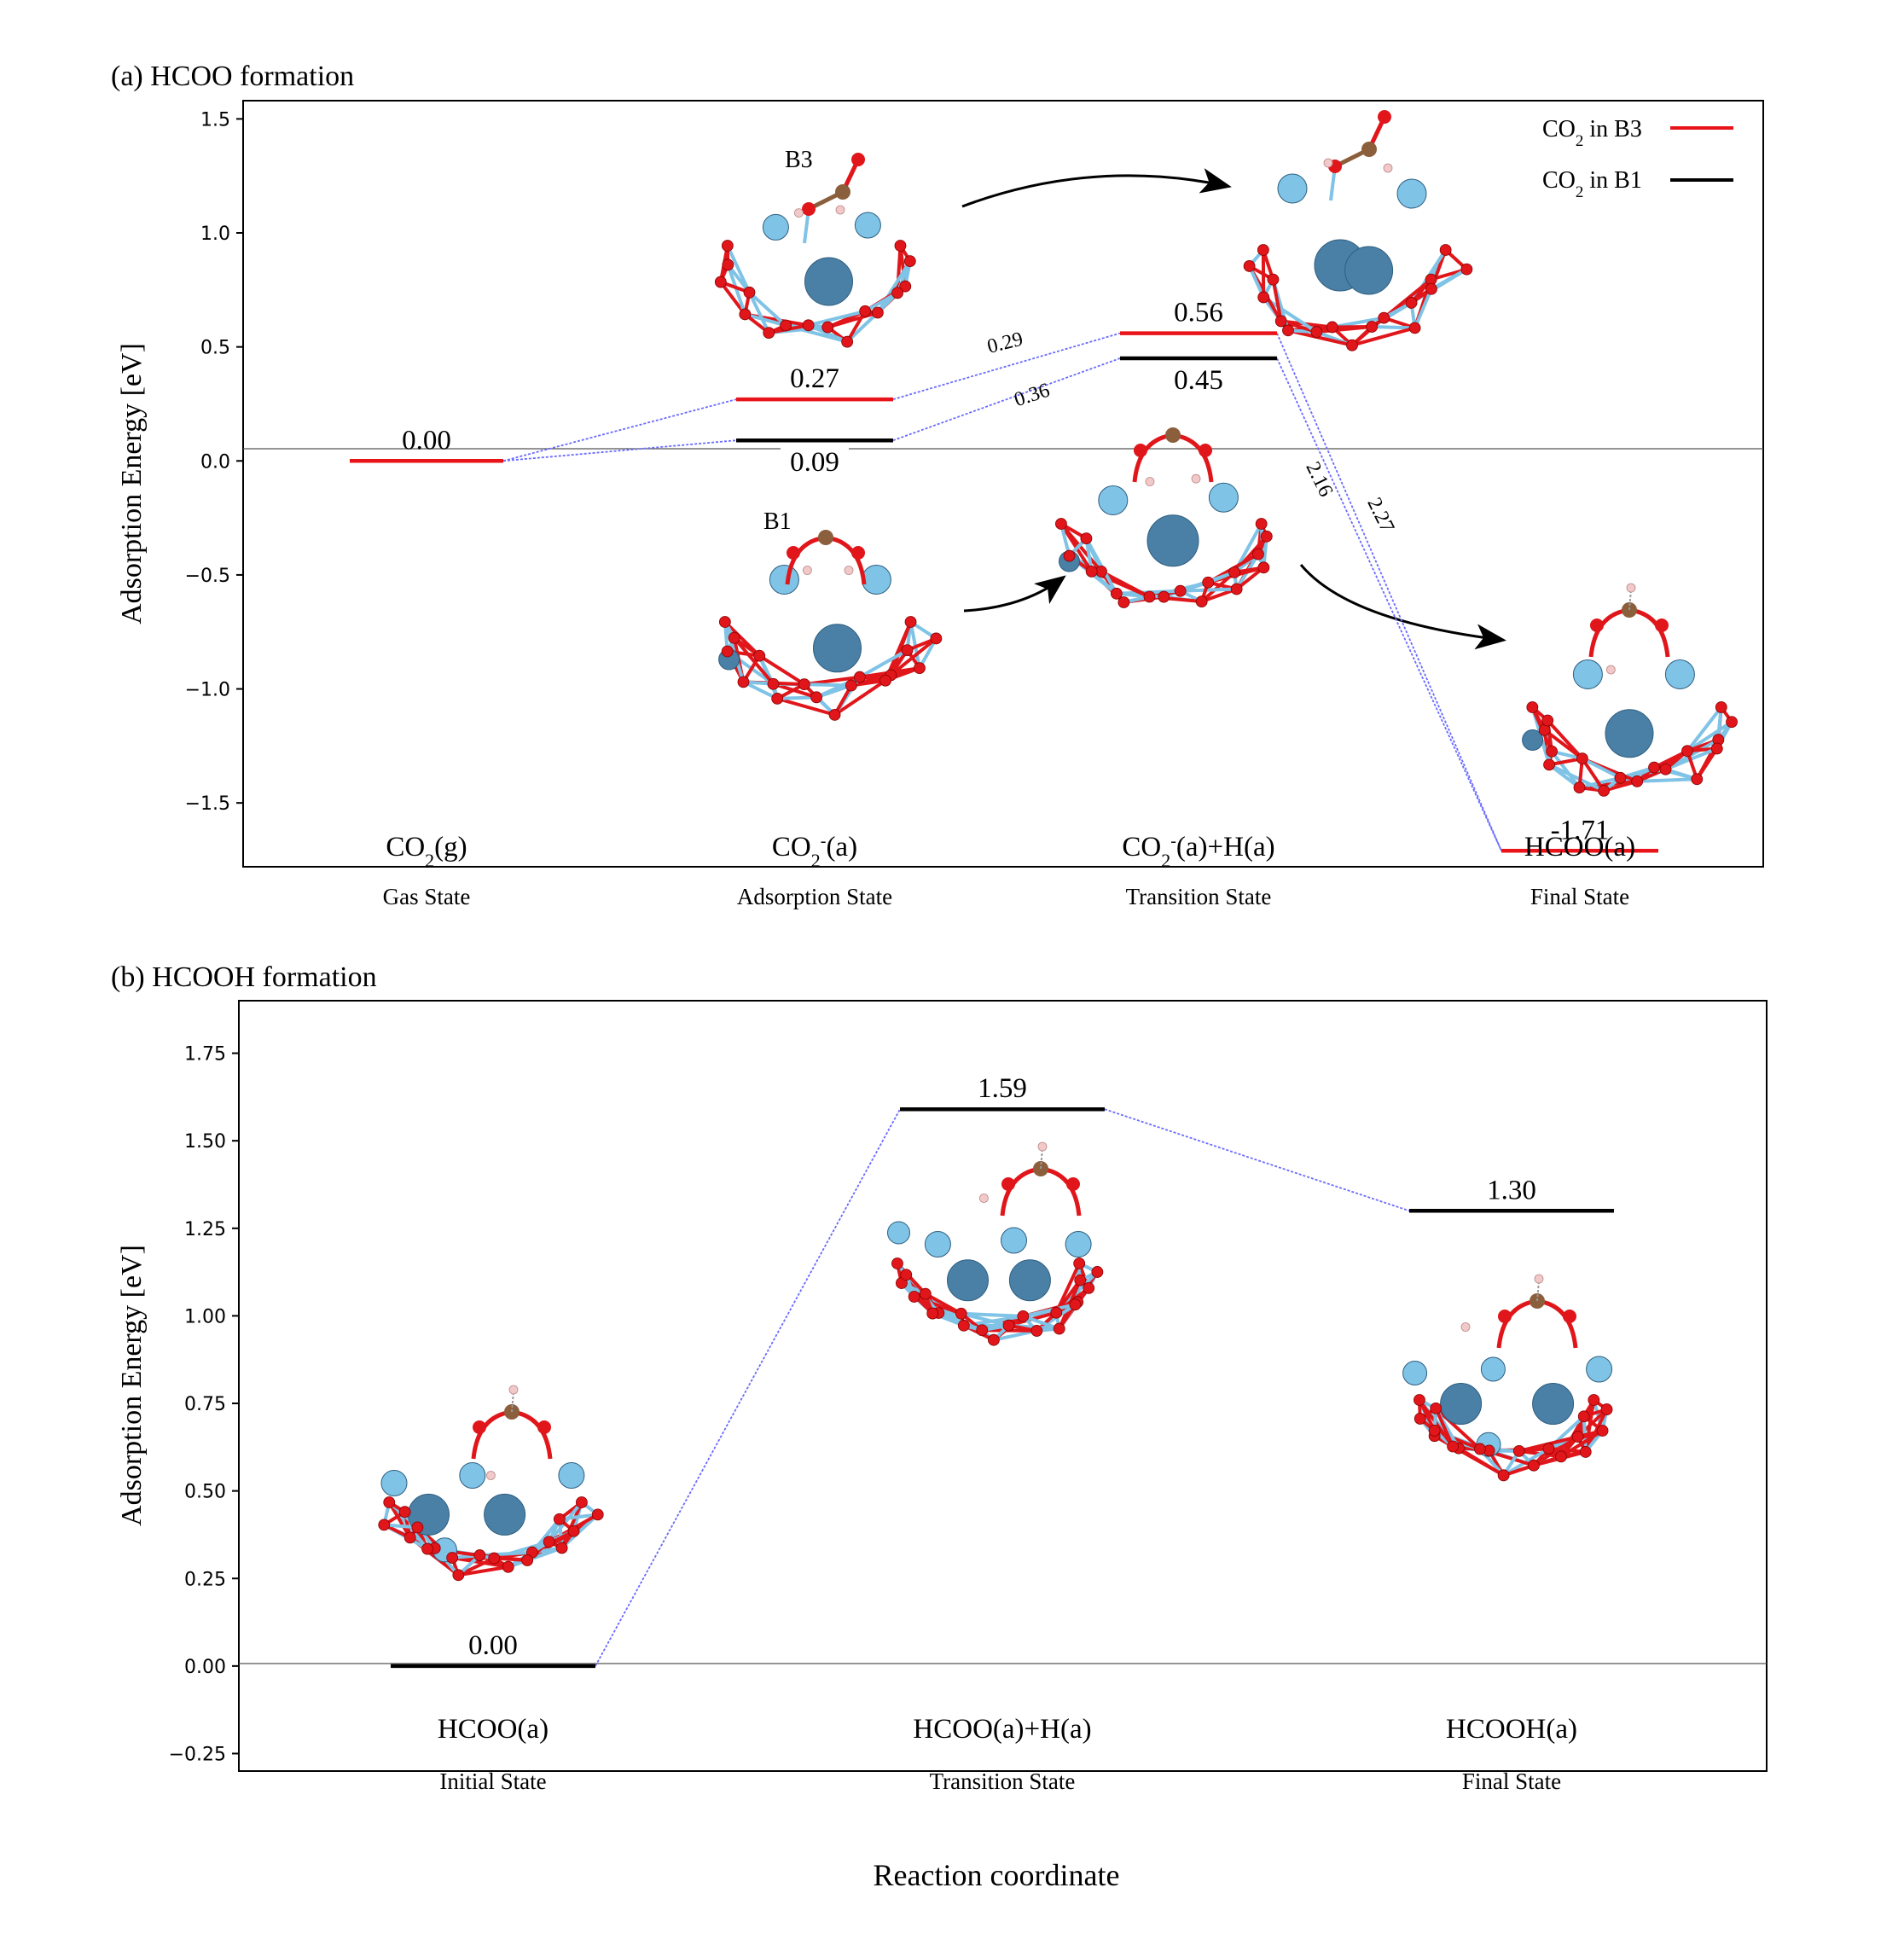 The image size is (1904, 1934). Describe the element at coordinates (1005, 343) in the screenshot. I see `barrier-label-b3-ads-ts: 0.29` at that location.